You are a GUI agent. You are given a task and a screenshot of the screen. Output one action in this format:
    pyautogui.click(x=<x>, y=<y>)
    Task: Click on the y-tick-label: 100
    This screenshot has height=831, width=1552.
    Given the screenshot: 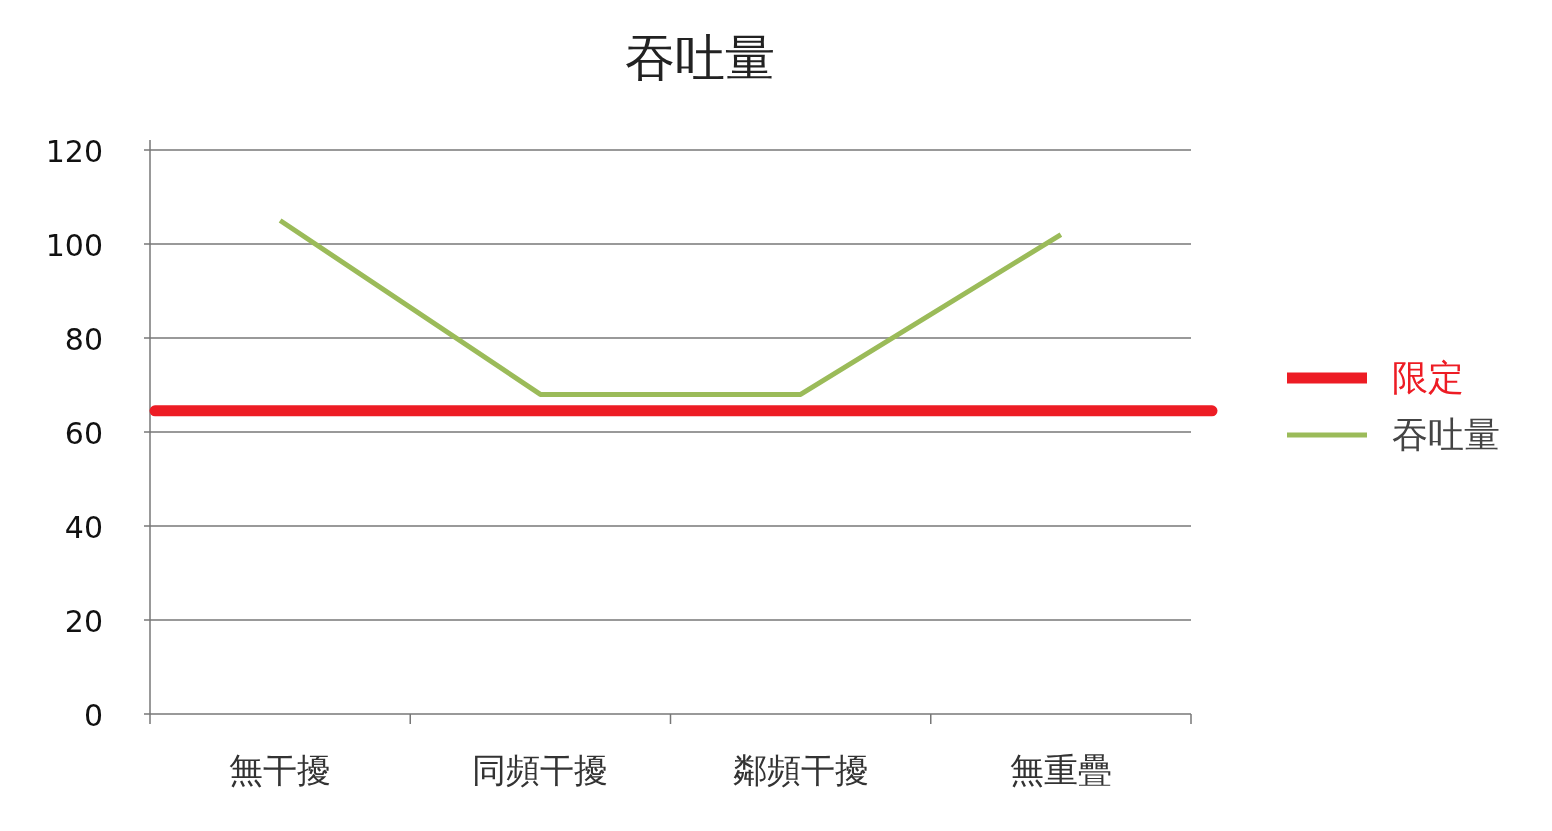 What is the action you would take?
    pyautogui.click(x=74, y=245)
    